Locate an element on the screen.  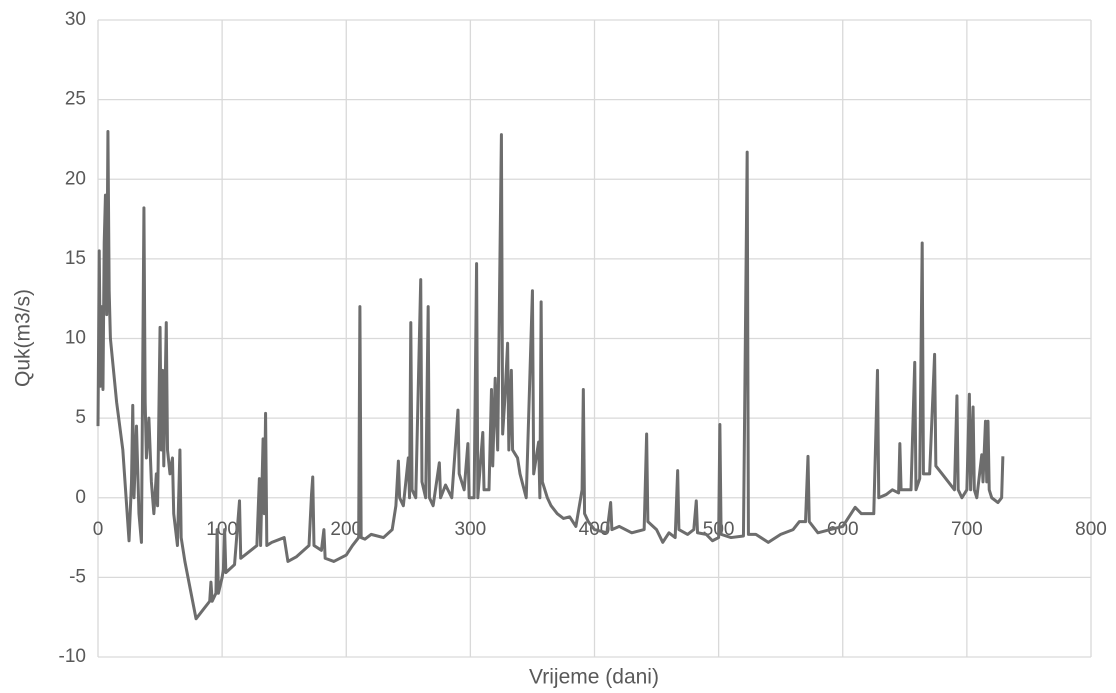
y-tick-label: -5 is located at coordinates (77, 576).